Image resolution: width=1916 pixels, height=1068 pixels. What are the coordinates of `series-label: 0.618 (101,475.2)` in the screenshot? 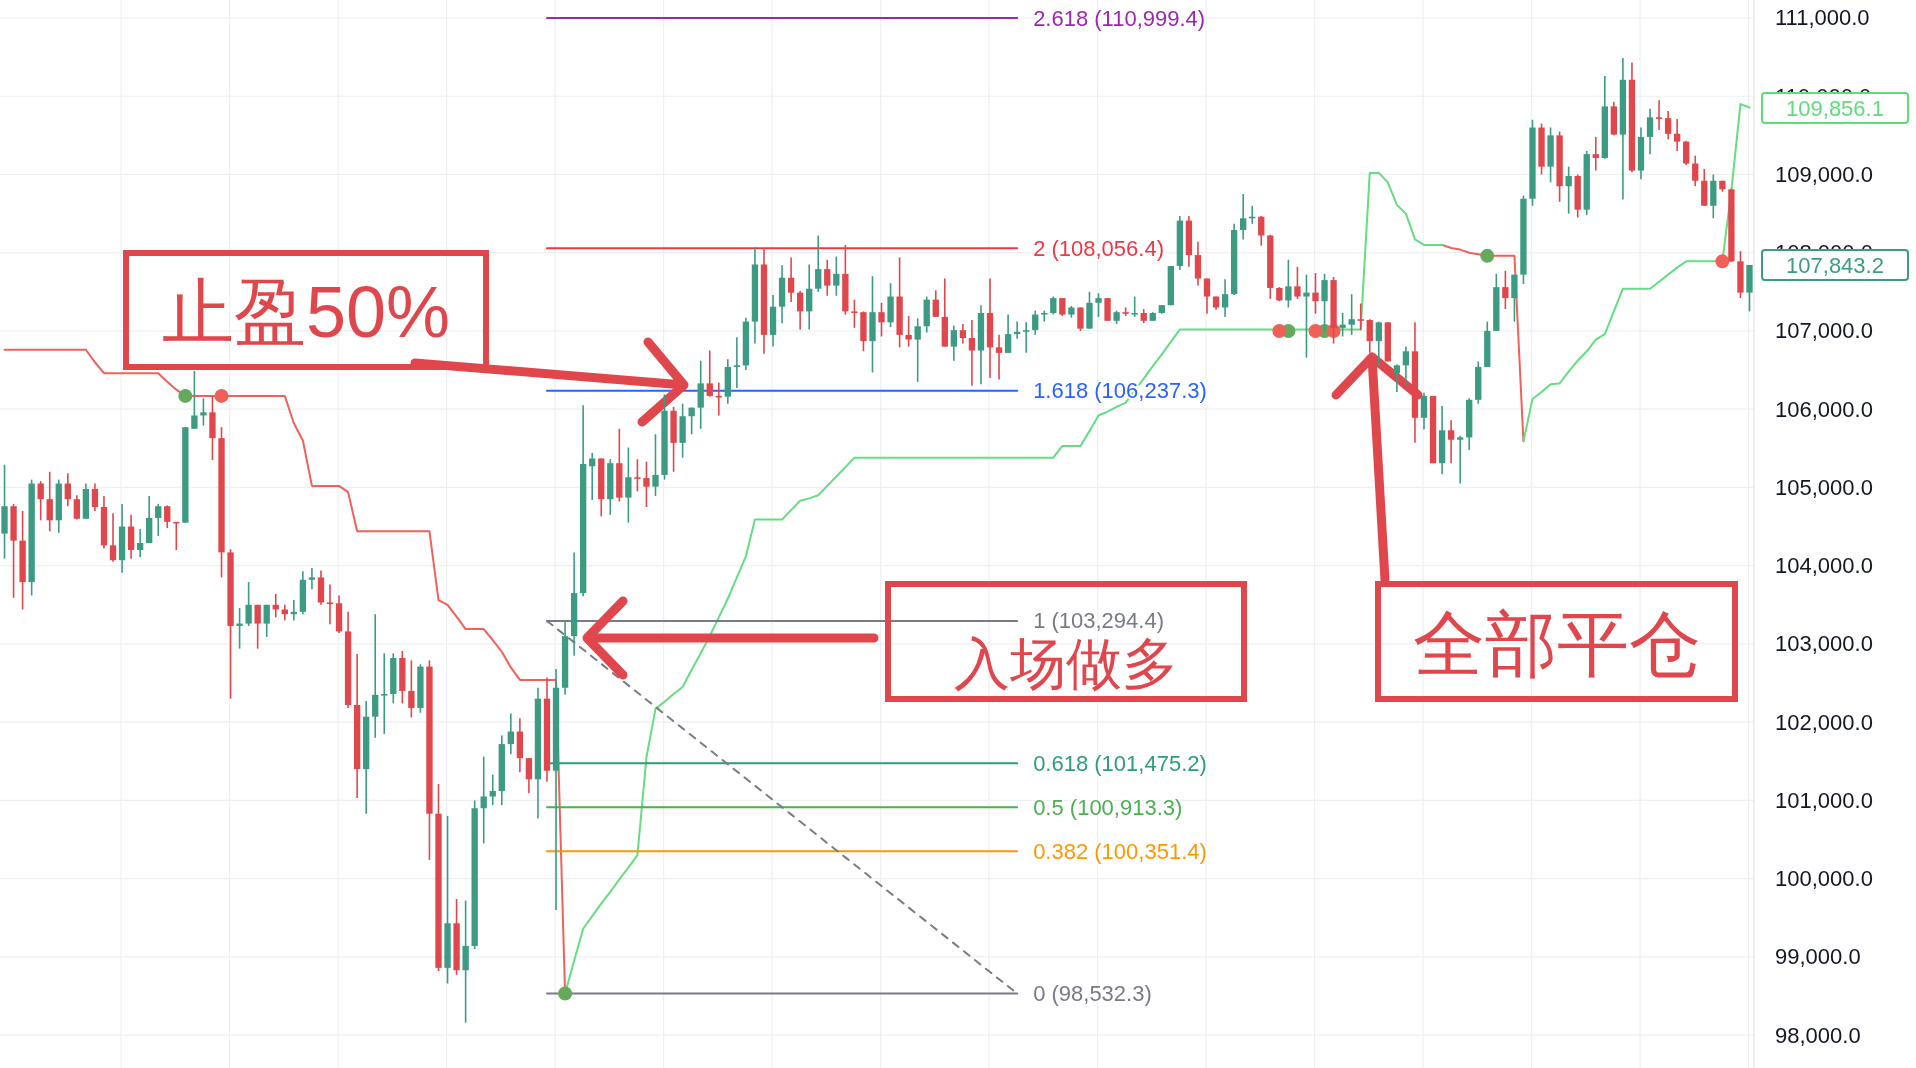 It's located at (1120, 763).